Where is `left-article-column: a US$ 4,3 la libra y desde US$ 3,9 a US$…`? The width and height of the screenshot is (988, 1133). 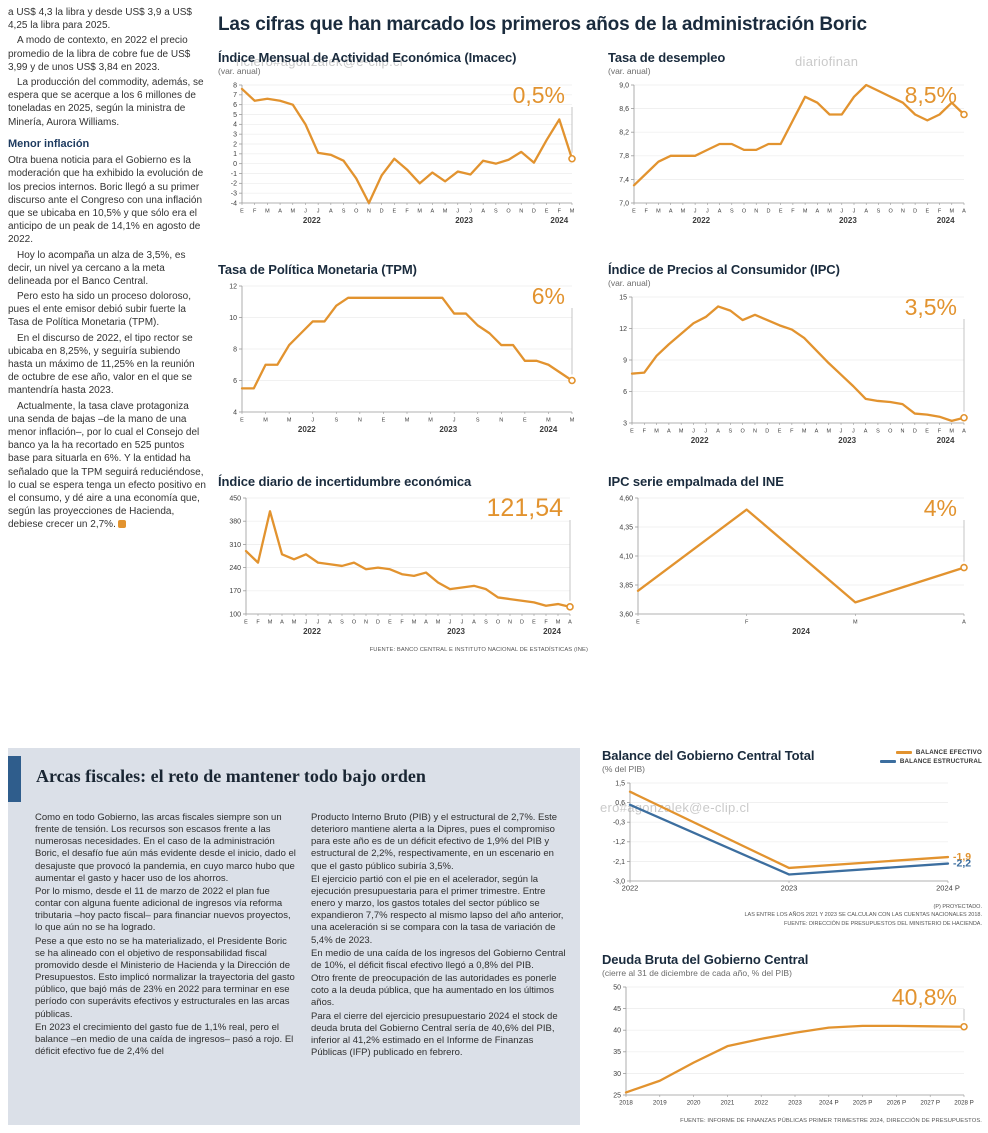
left-article-column: a US$ 4,3 la libra y desde US$ 3,9 a US$… is located at coordinates (107, 269).